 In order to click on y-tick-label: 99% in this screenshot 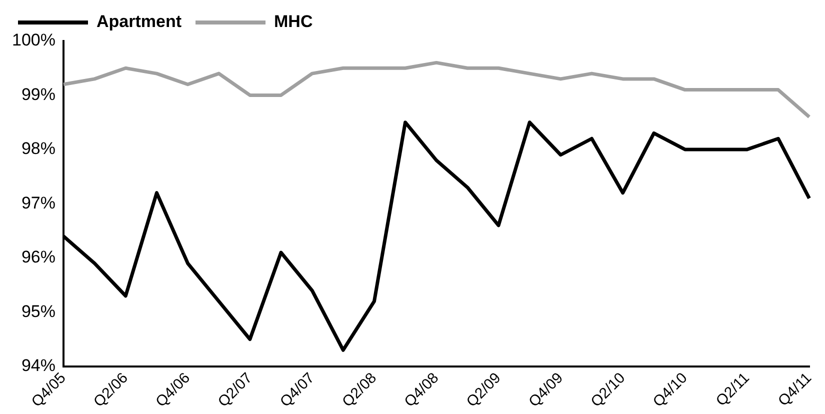, I will do `click(38, 94)`.